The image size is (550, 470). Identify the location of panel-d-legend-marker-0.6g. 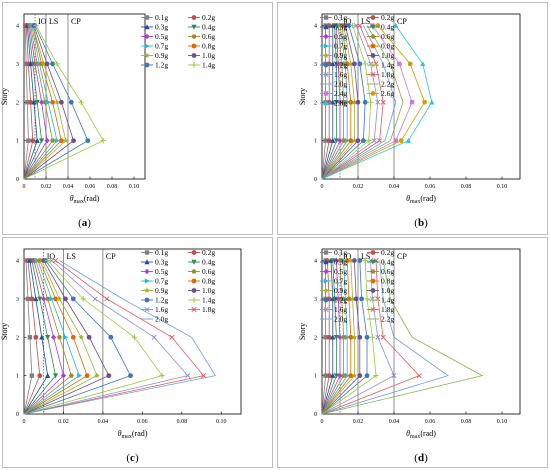
(373, 271).